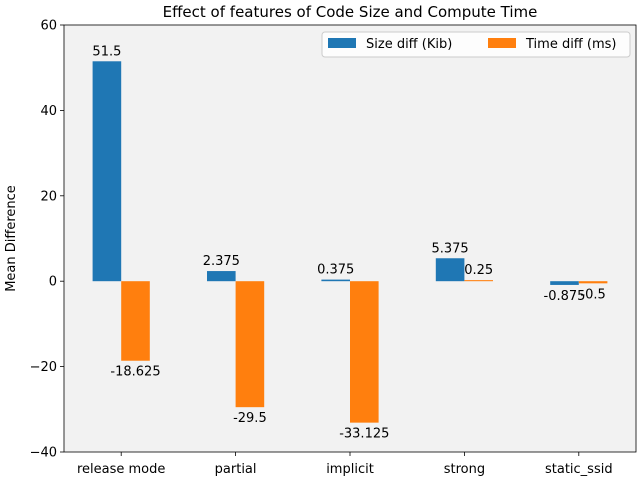  What do you see at coordinates (11, 238) in the screenshot?
I see `y-axis-label: Mean Difference` at bounding box center [11, 238].